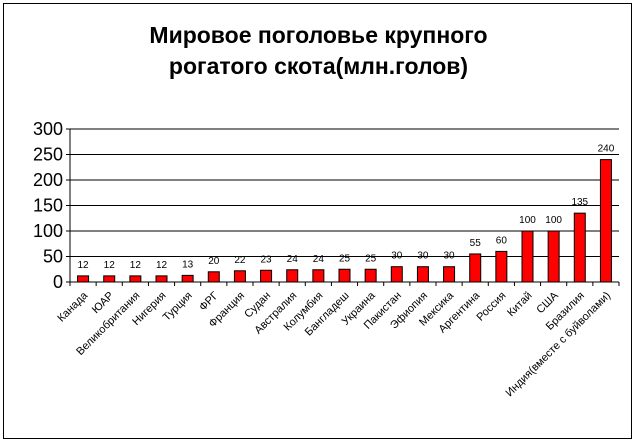 This screenshot has height=443, width=637. I want to click on data-label: 135, so click(579, 202).